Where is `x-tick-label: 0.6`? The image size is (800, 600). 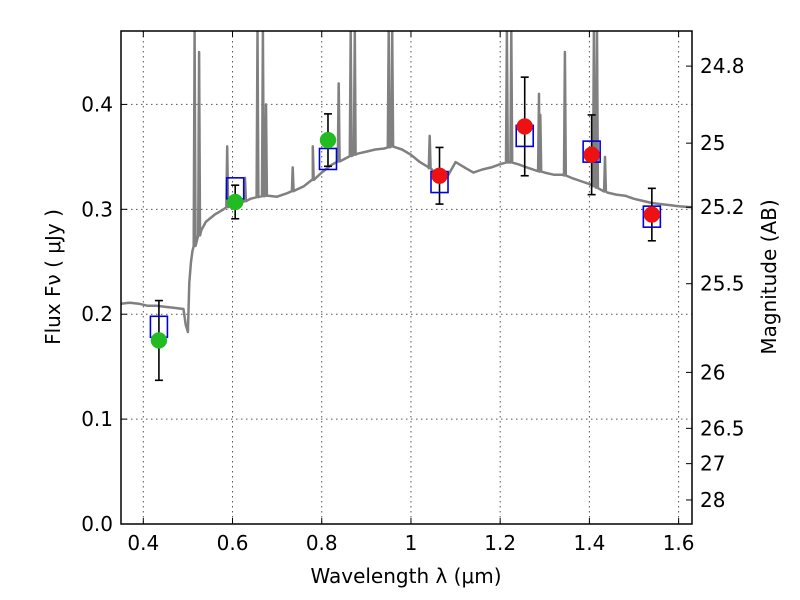 x-tick-label: 0.6 is located at coordinates (233, 543).